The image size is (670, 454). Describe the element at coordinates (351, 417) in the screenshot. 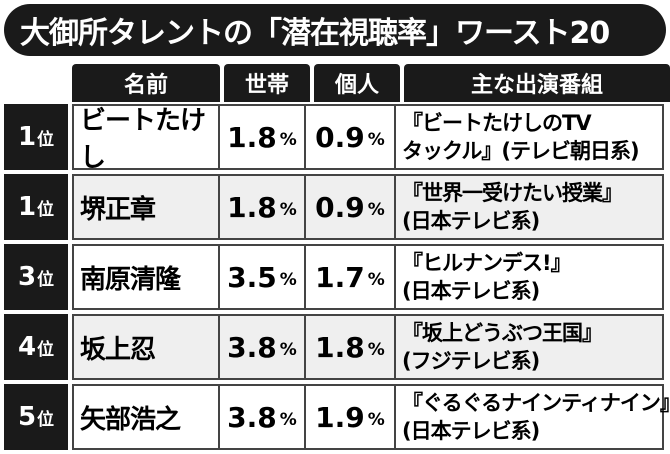

I see `individual-rating: 1.9%` at that location.